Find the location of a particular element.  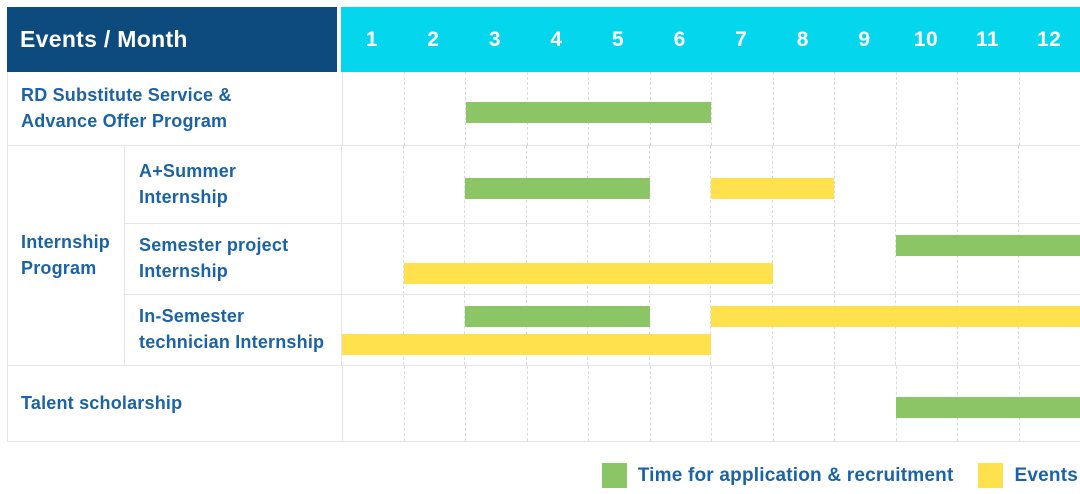

table-title: Events / Month is located at coordinates (104, 39).